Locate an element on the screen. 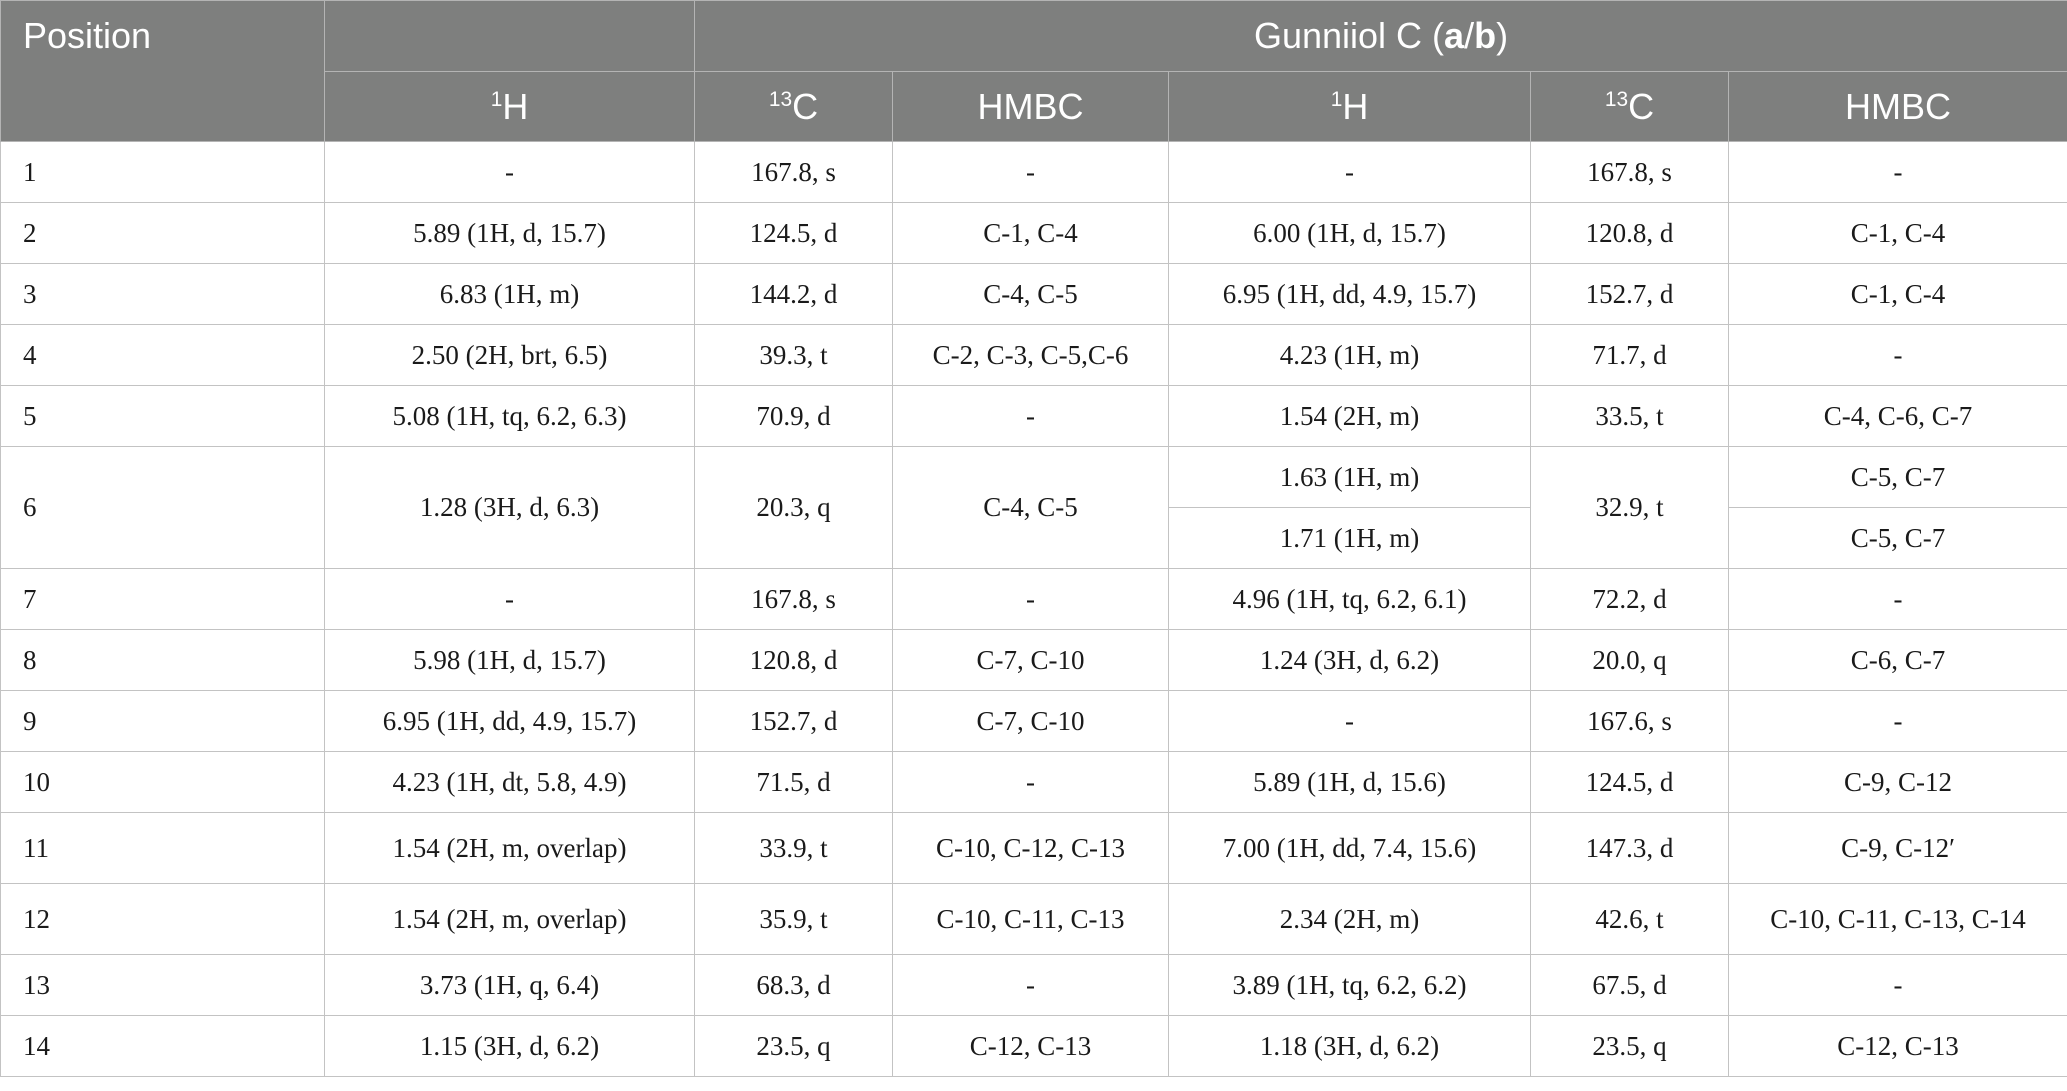 The width and height of the screenshot is (2067, 1091). b-hmbc-cell: C-10, C-11, C-13, C-14 is located at coordinates (1897, 919).